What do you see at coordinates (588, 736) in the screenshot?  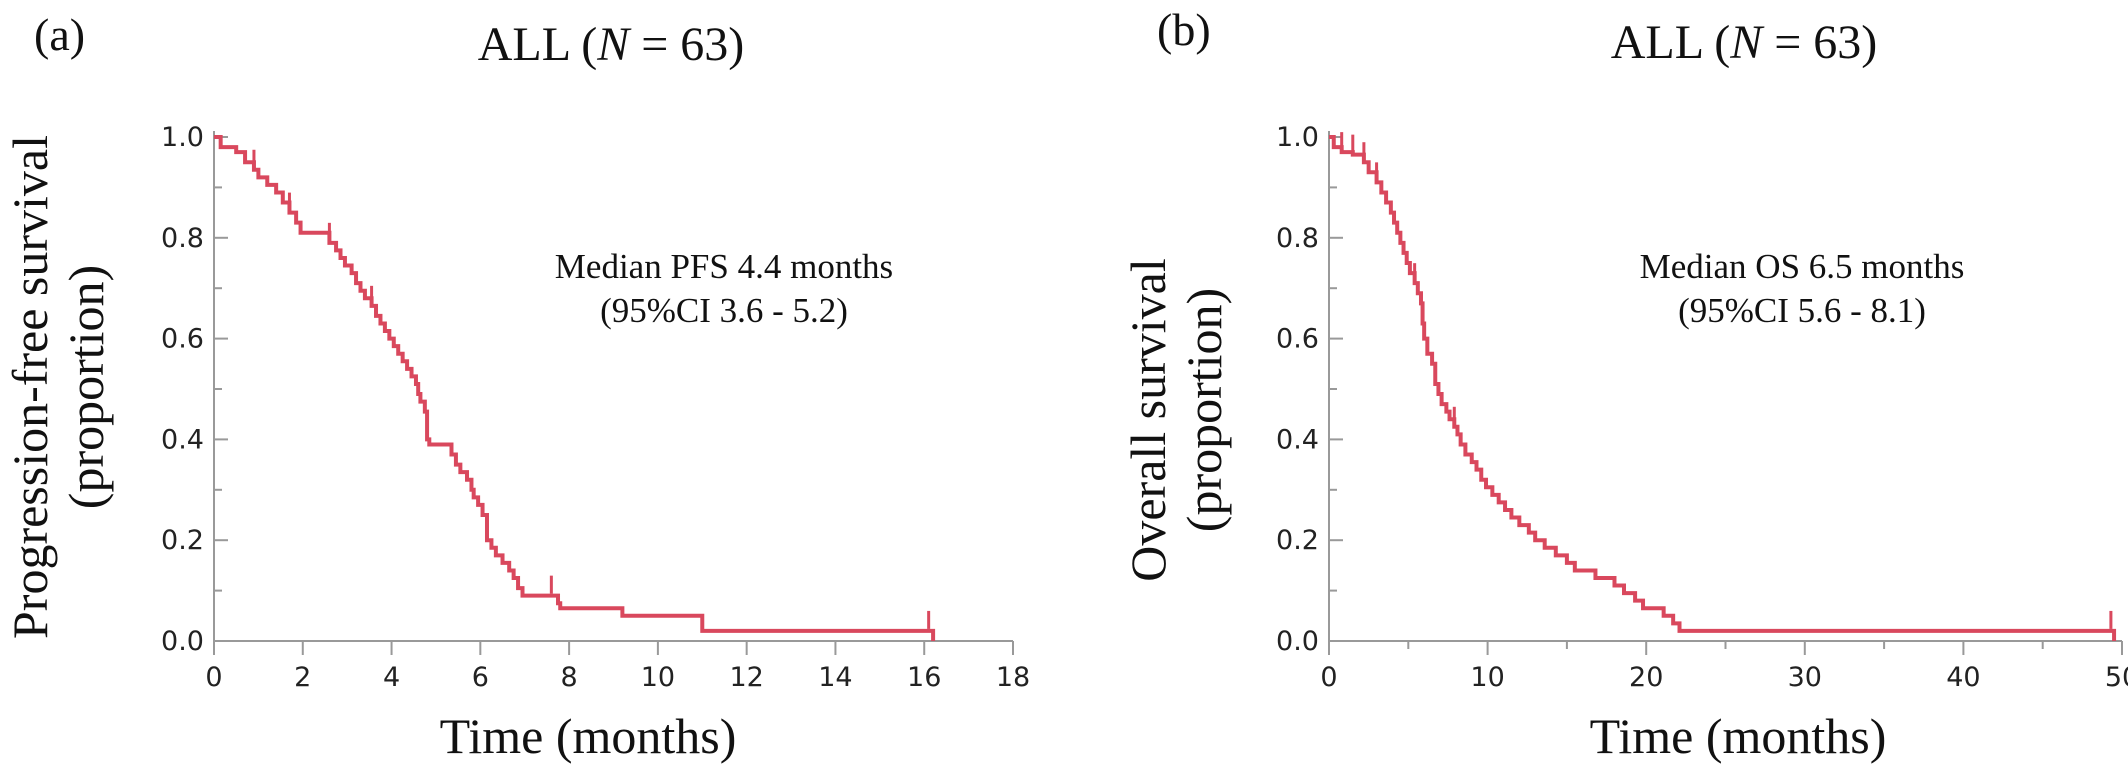 I see `x-axis-label-a: Time (months)` at bounding box center [588, 736].